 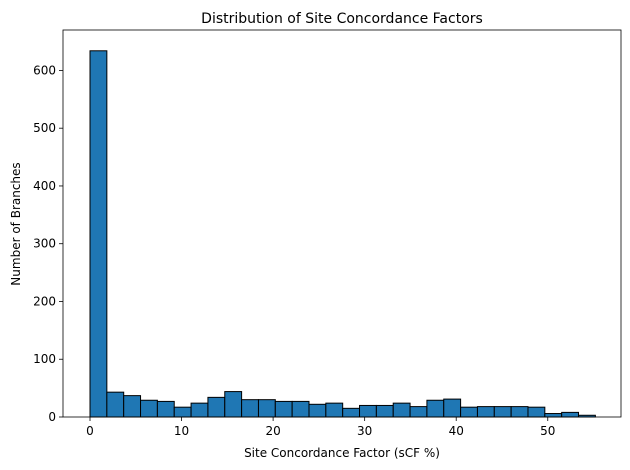 I want to click on x-tick-label: 50, so click(x=547, y=431).